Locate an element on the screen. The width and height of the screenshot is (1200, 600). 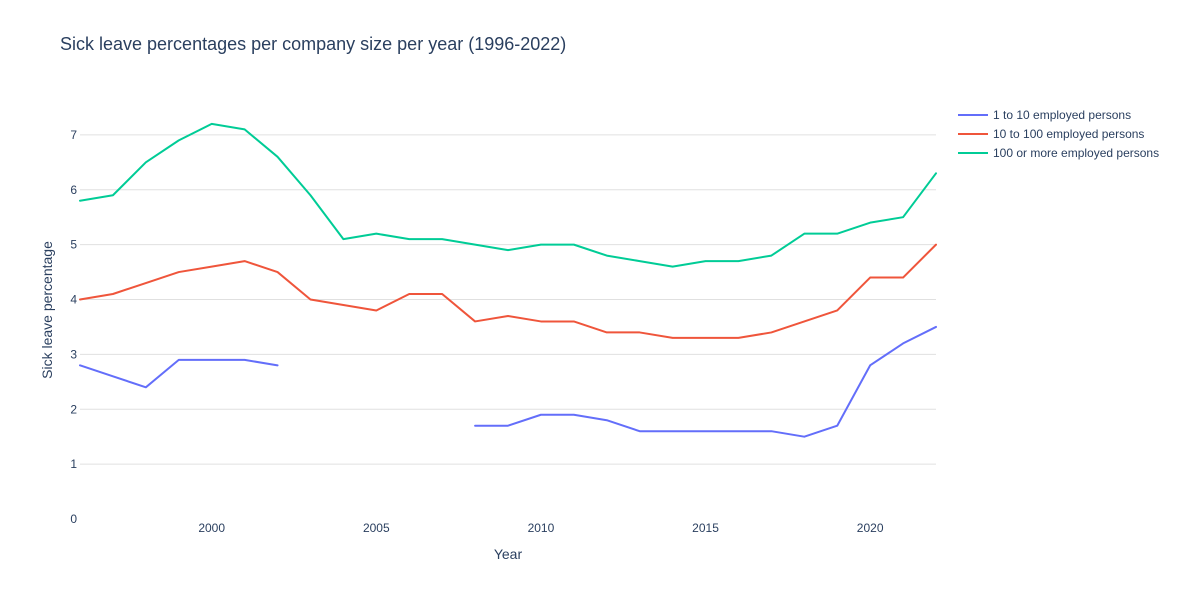
x-tick-label: 2005 is located at coordinates (376, 528).